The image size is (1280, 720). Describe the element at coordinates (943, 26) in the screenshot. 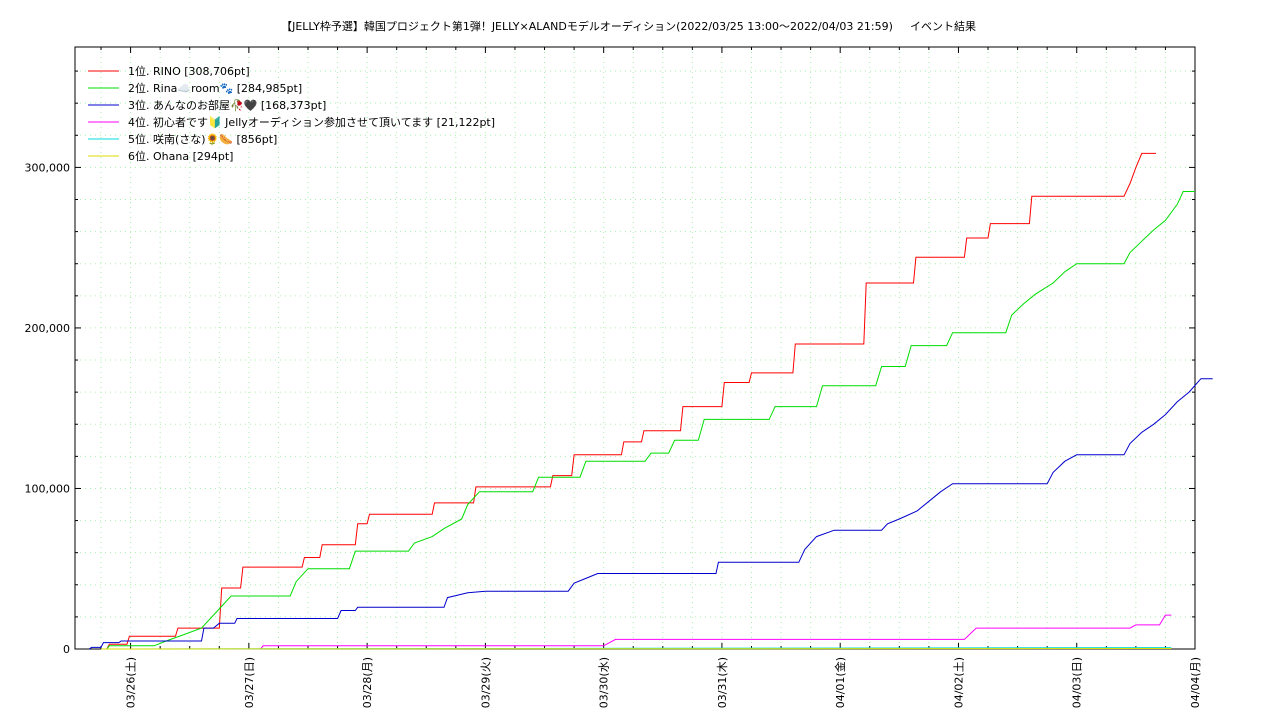

I see `chart-subtitle: イベント結果` at that location.